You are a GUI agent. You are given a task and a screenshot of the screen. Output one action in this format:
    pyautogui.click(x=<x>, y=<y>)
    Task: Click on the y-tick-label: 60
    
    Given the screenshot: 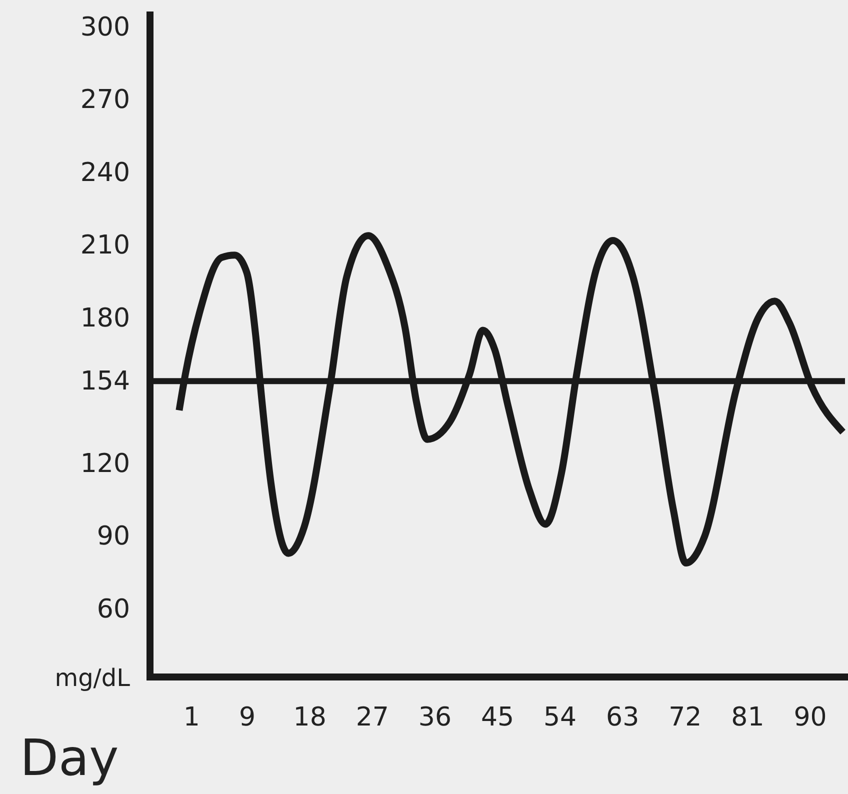 What is the action you would take?
    pyautogui.click(x=113, y=609)
    